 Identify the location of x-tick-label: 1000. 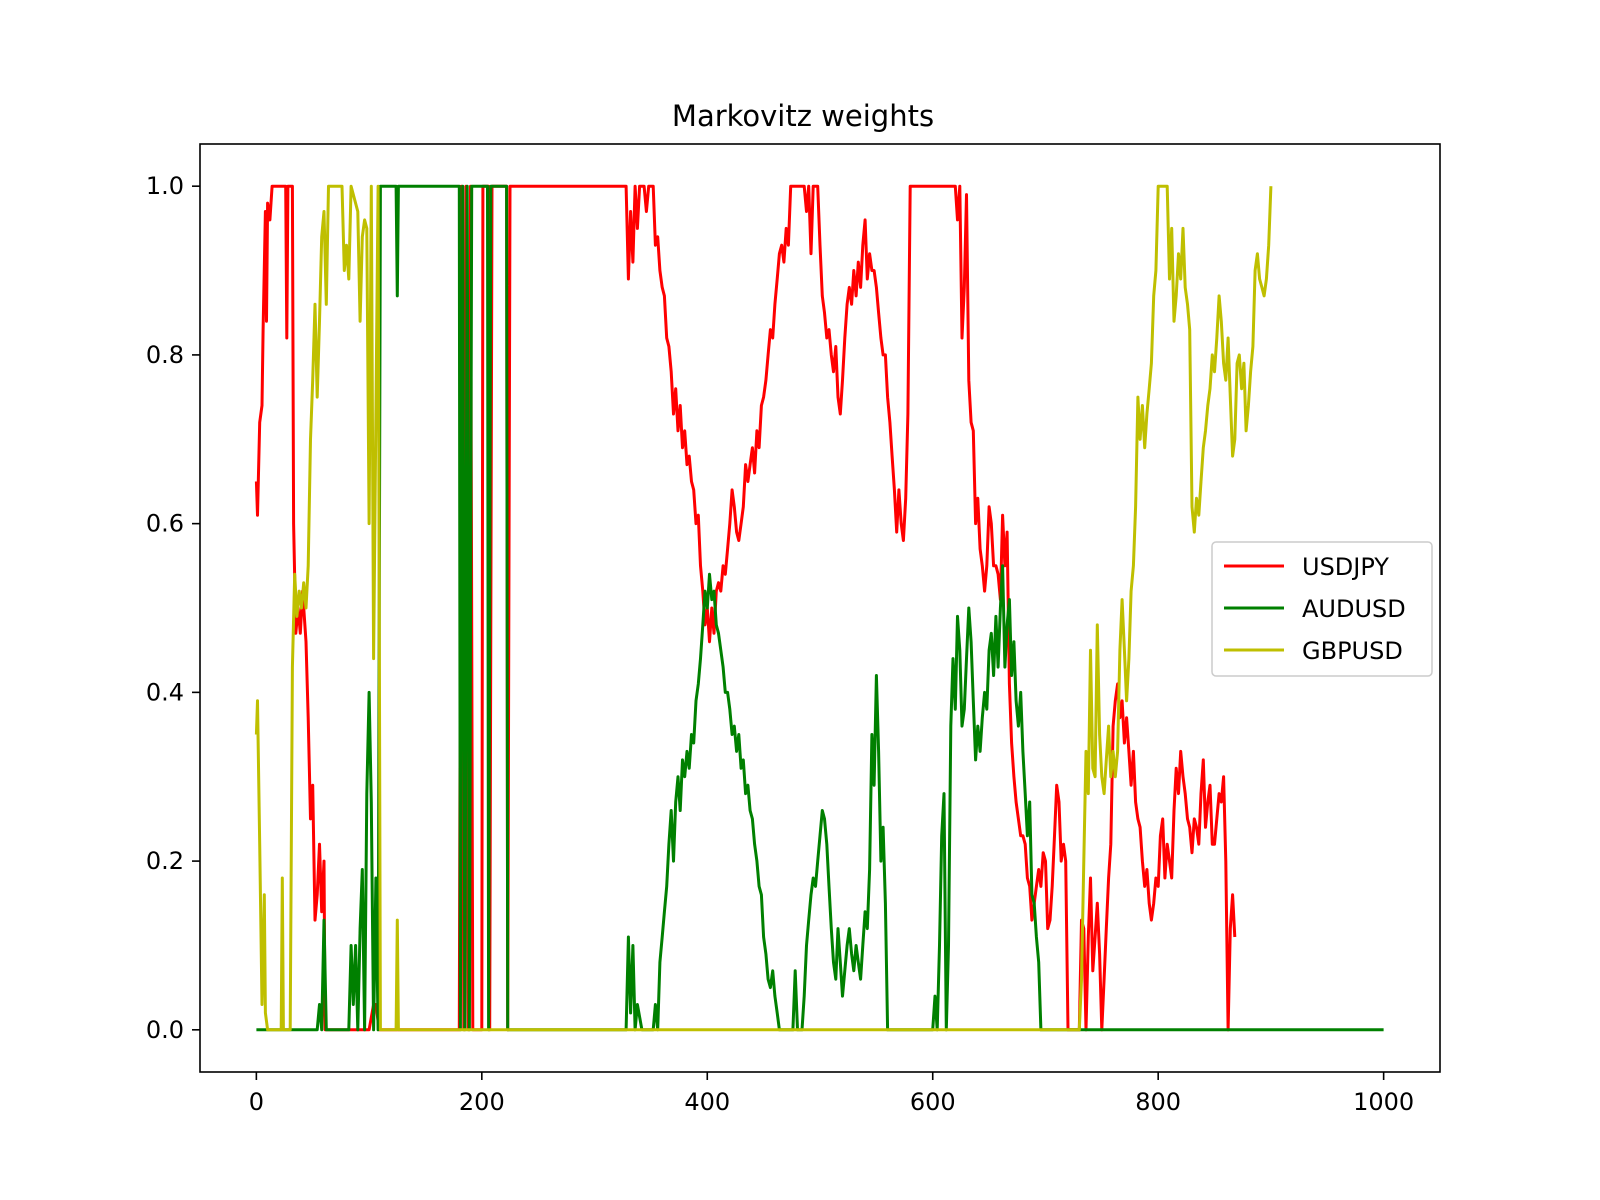
(1383, 1102).